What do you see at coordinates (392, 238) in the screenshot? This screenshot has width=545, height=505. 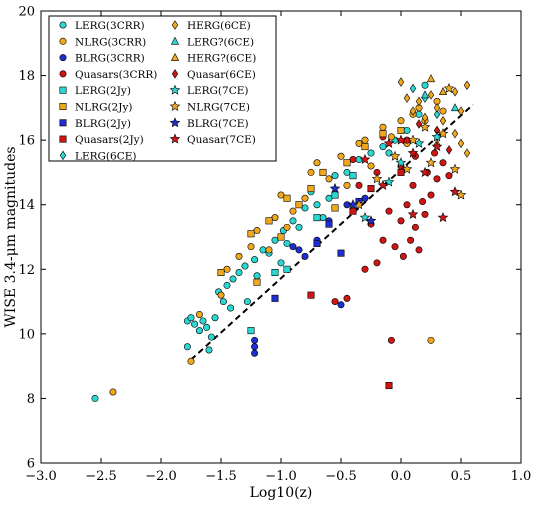 I see `series-quasars-3crr-` at bounding box center [392, 238].